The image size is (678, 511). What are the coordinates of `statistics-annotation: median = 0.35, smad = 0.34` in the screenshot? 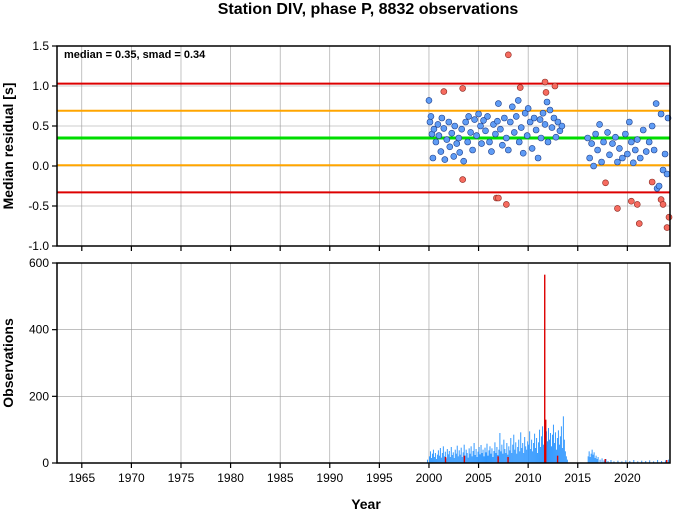 It's located at (135, 55).